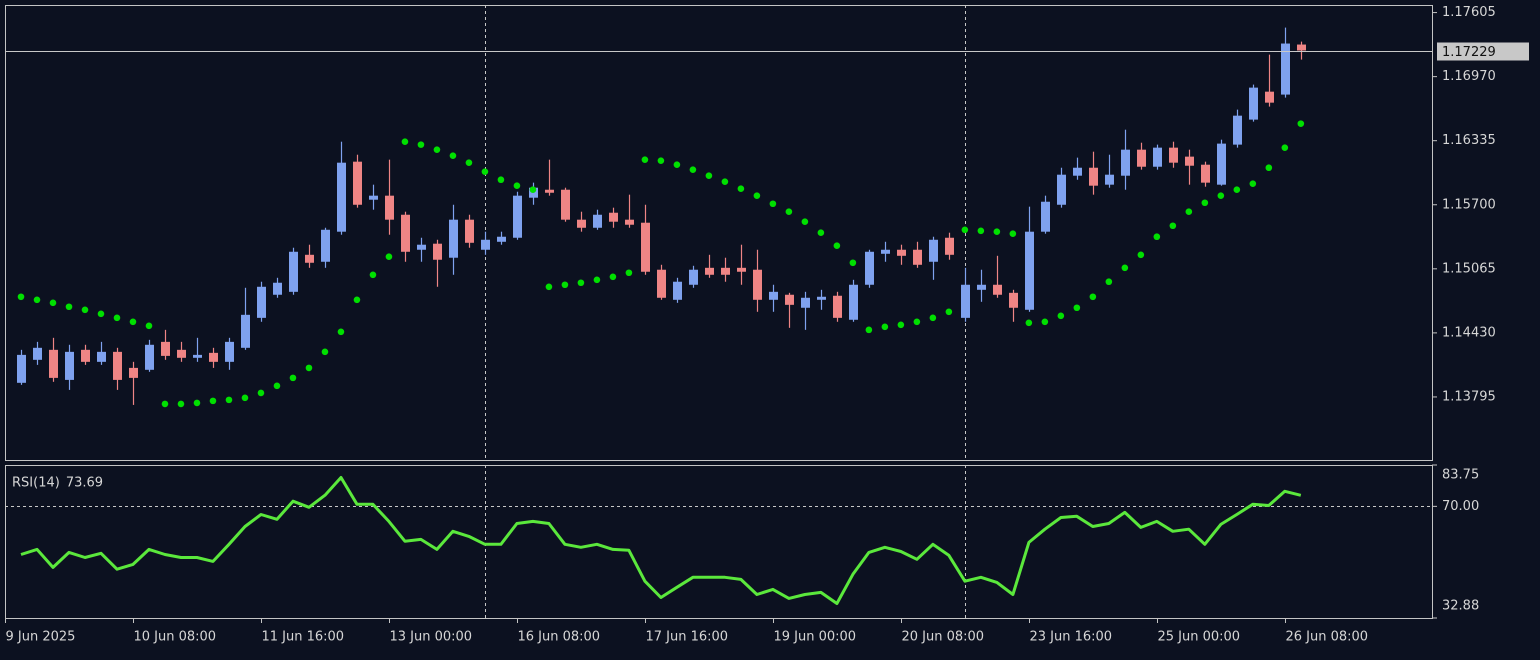 Image resolution: width=1540 pixels, height=660 pixels. What do you see at coordinates (1469, 332) in the screenshot?
I see `y-tick-label: 1.14430` at bounding box center [1469, 332].